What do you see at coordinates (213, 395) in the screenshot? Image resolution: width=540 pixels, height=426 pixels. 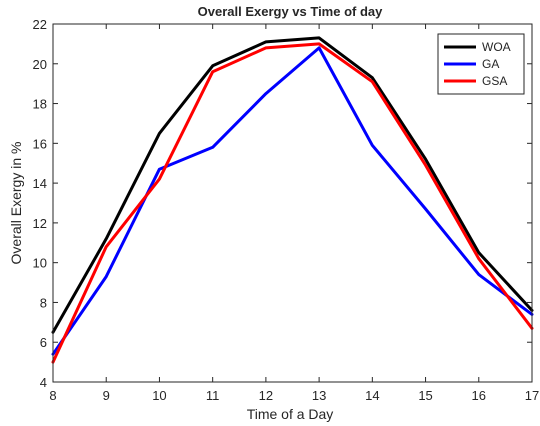 I see `x-tick-label: 11` at bounding box center [213, 395].